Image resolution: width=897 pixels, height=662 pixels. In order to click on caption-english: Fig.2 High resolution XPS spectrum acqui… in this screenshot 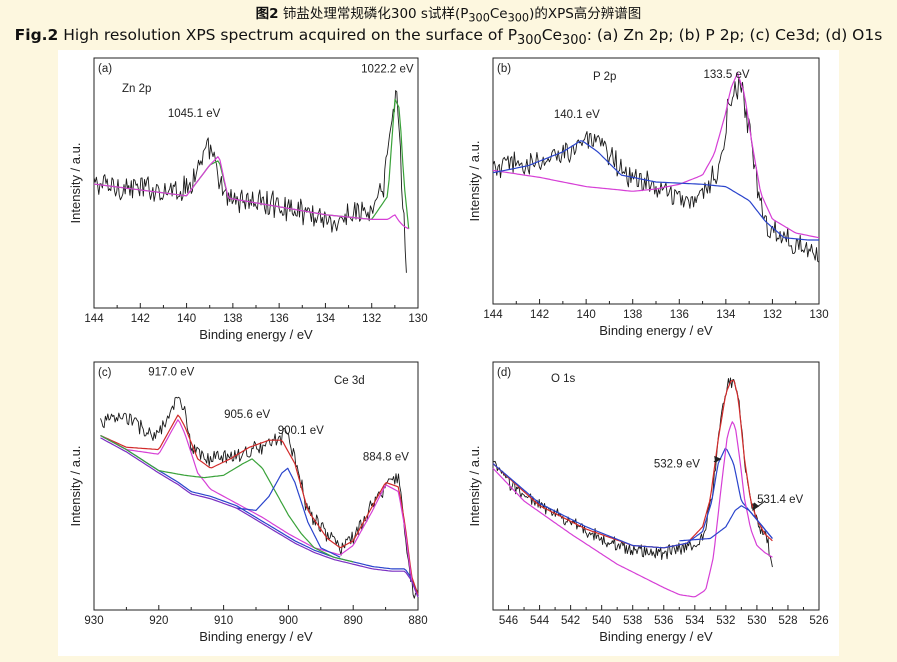, I will do `click(448, 37)`.